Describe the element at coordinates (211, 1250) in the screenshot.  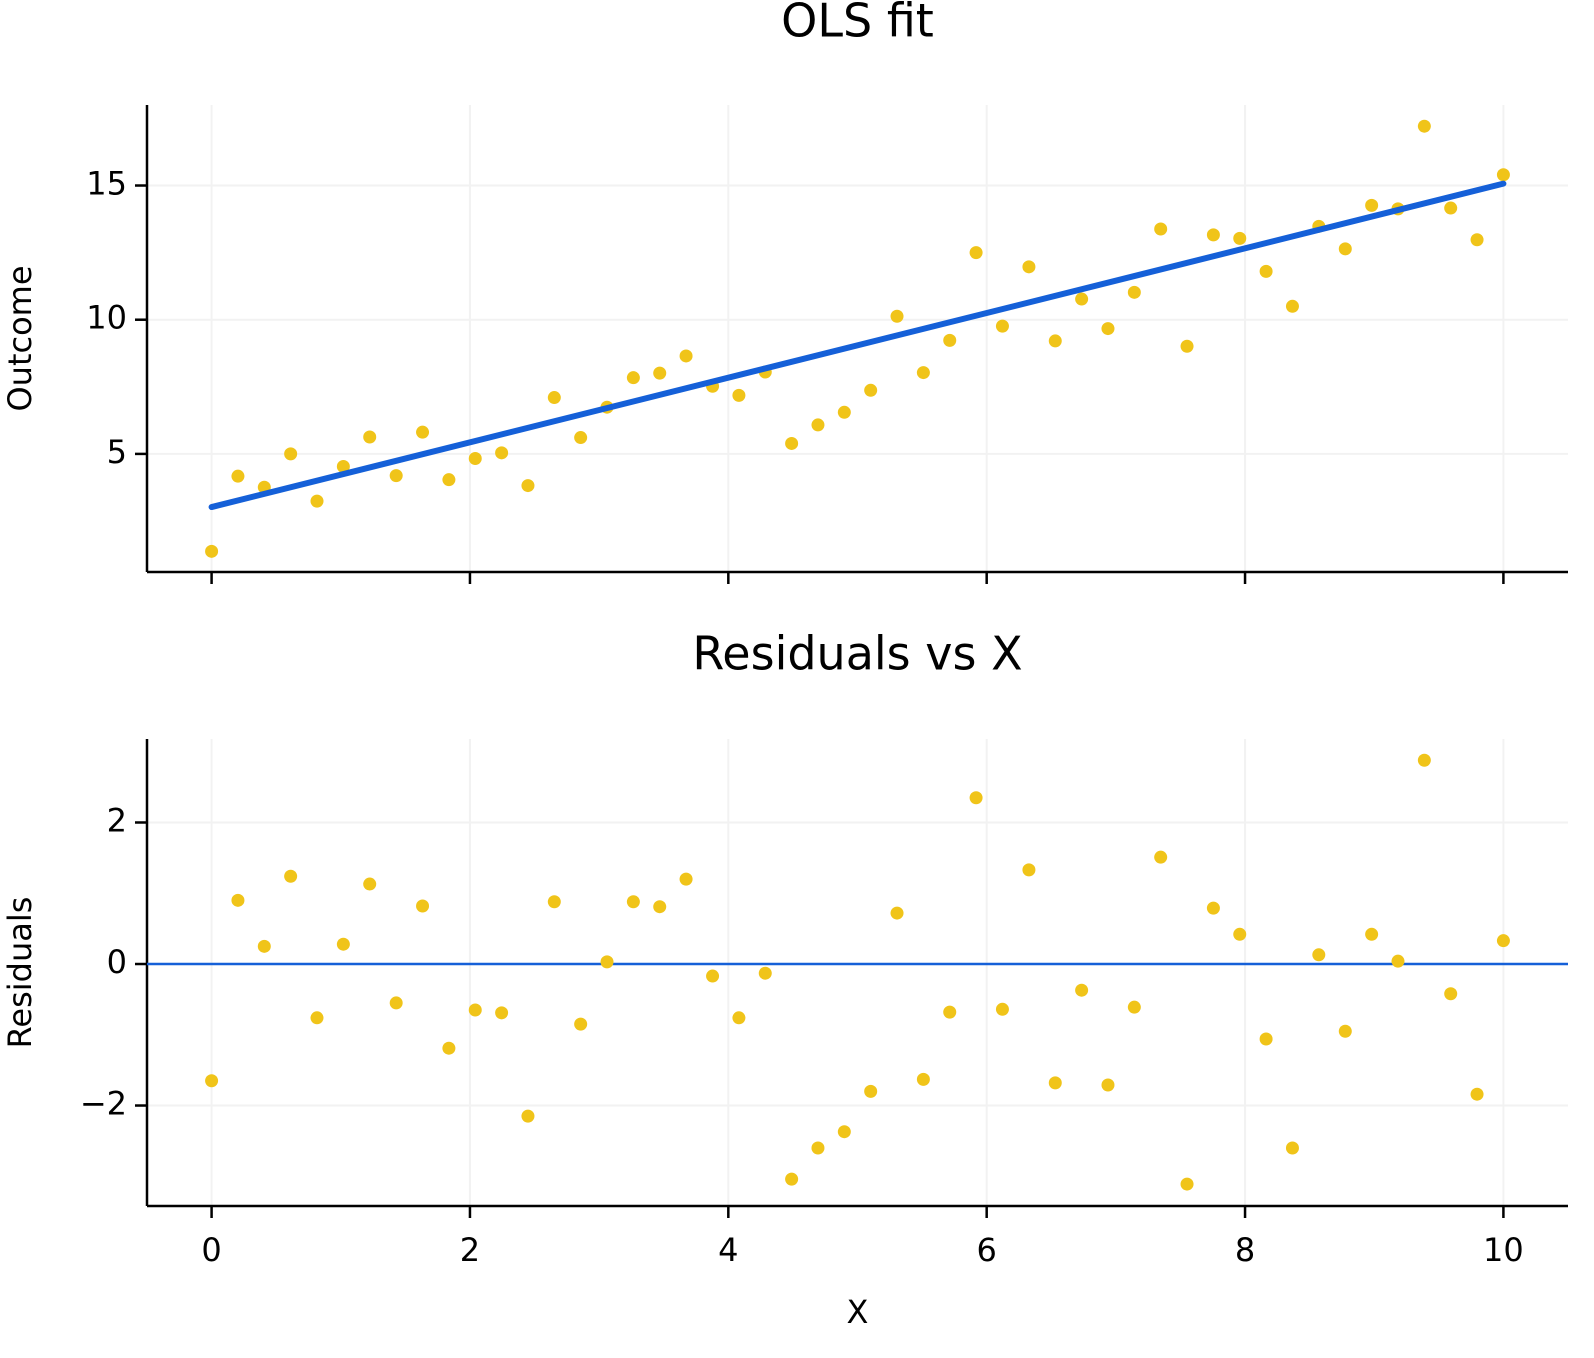
I see `x-tick-label: 0` at that location.